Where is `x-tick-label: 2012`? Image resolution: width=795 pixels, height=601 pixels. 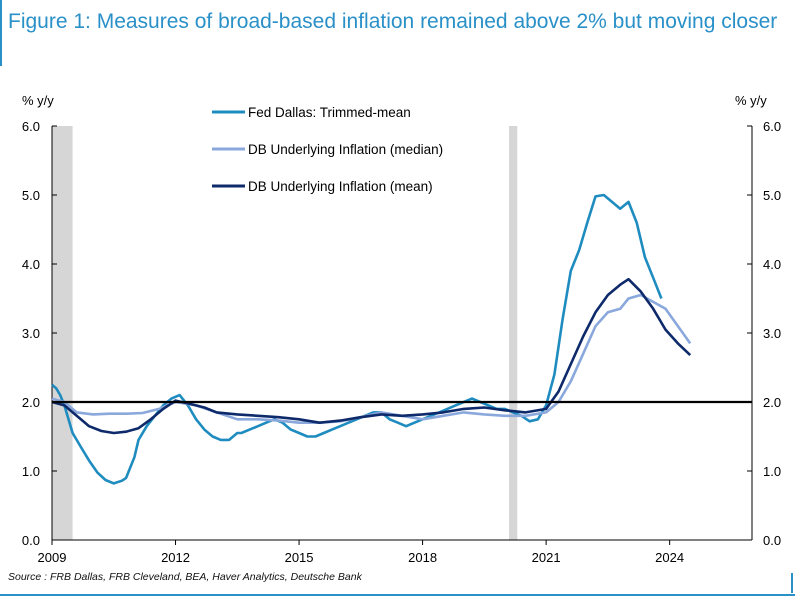
x-tick-label: 2012 is located at coordinates (175, 557).